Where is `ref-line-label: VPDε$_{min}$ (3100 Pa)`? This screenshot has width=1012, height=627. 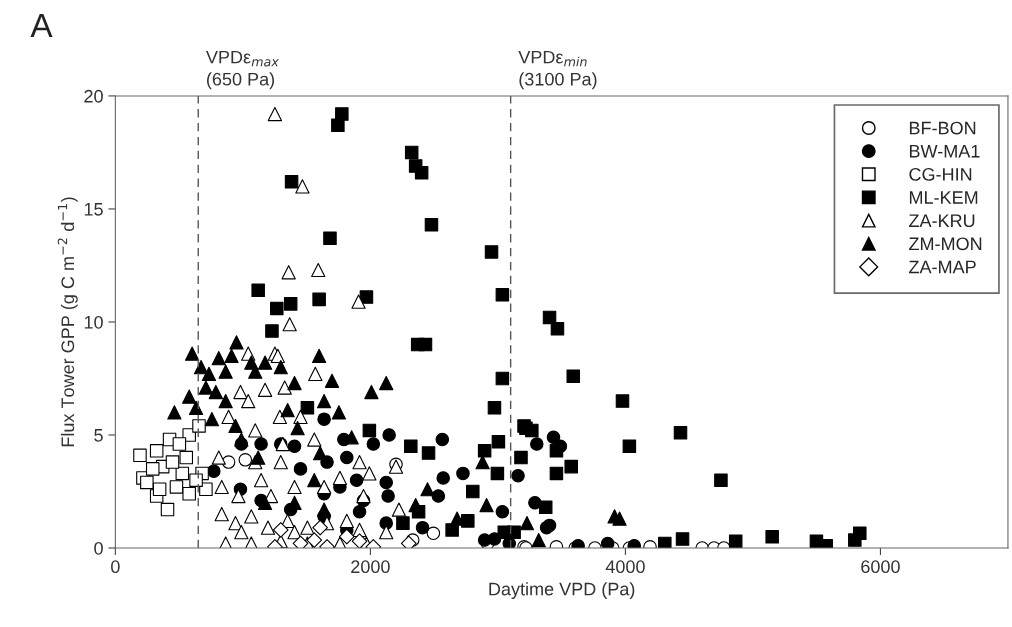
ref-line-label: VPDε$_{min}$ (3100 Pa) is located at coordinates (557, 70).